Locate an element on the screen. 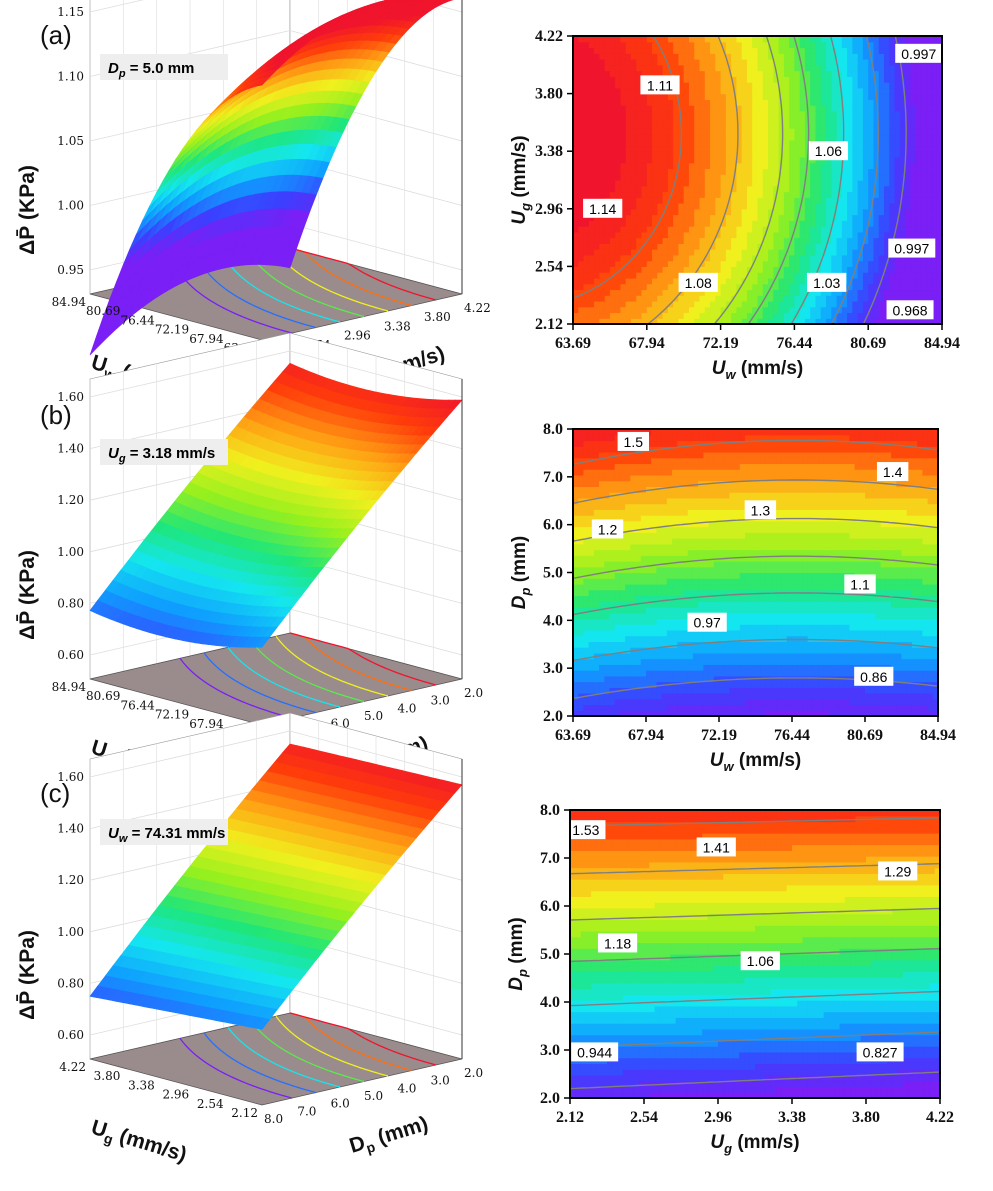 The image size is (993, 1191). y-axis-unit: (mm/s) is located at coordinates (519, 169).